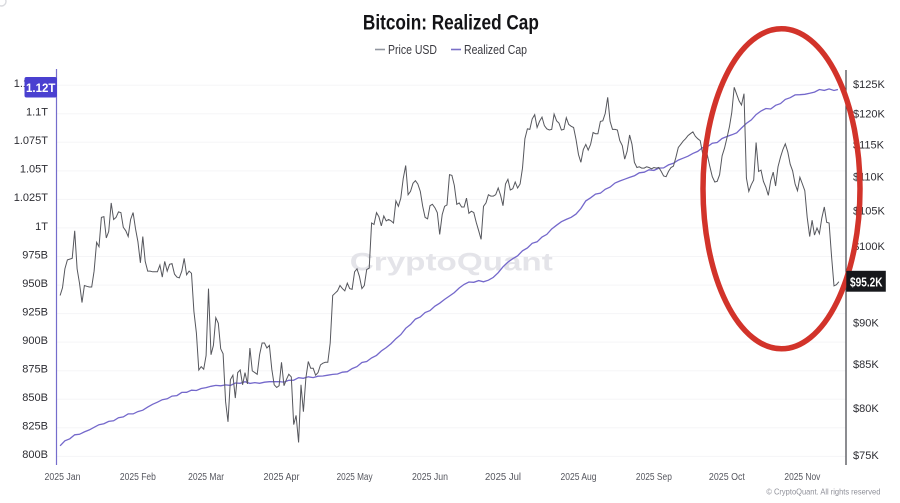 This screenshot has height=503, width=900. Describe the element at coordinates (503, 477) in the screenshot. I see `svg-text: 2025 Jul` at that location.